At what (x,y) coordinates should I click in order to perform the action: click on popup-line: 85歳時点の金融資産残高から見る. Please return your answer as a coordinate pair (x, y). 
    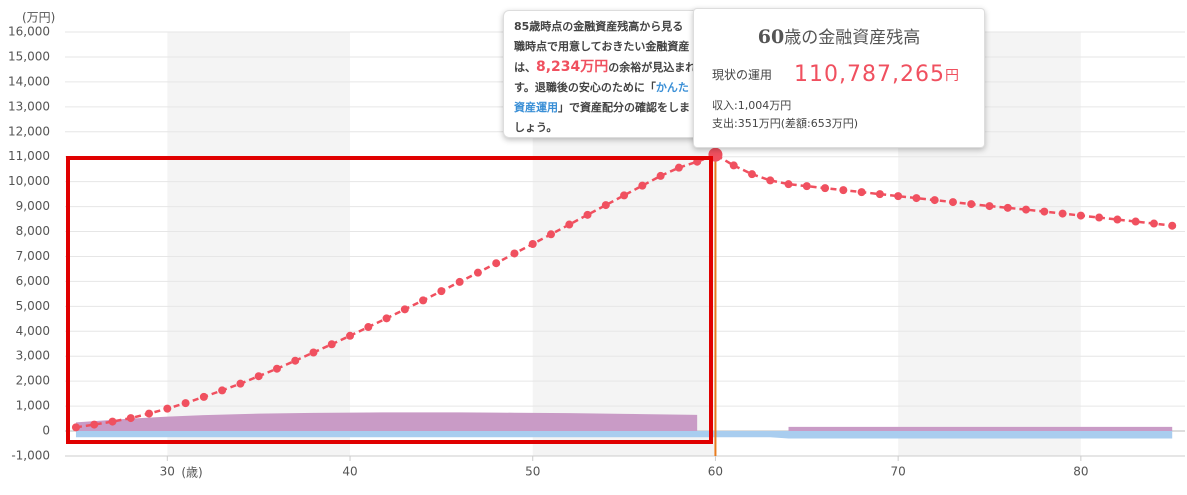
    Looking at the image, I should click on (603, 27).